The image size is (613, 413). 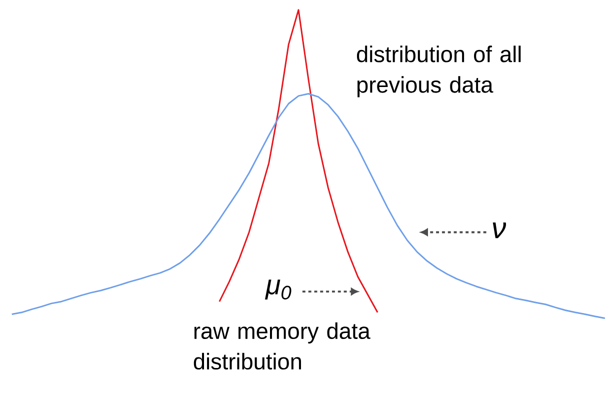 I want to click on annotation: ν, so click(x=499, y=230).